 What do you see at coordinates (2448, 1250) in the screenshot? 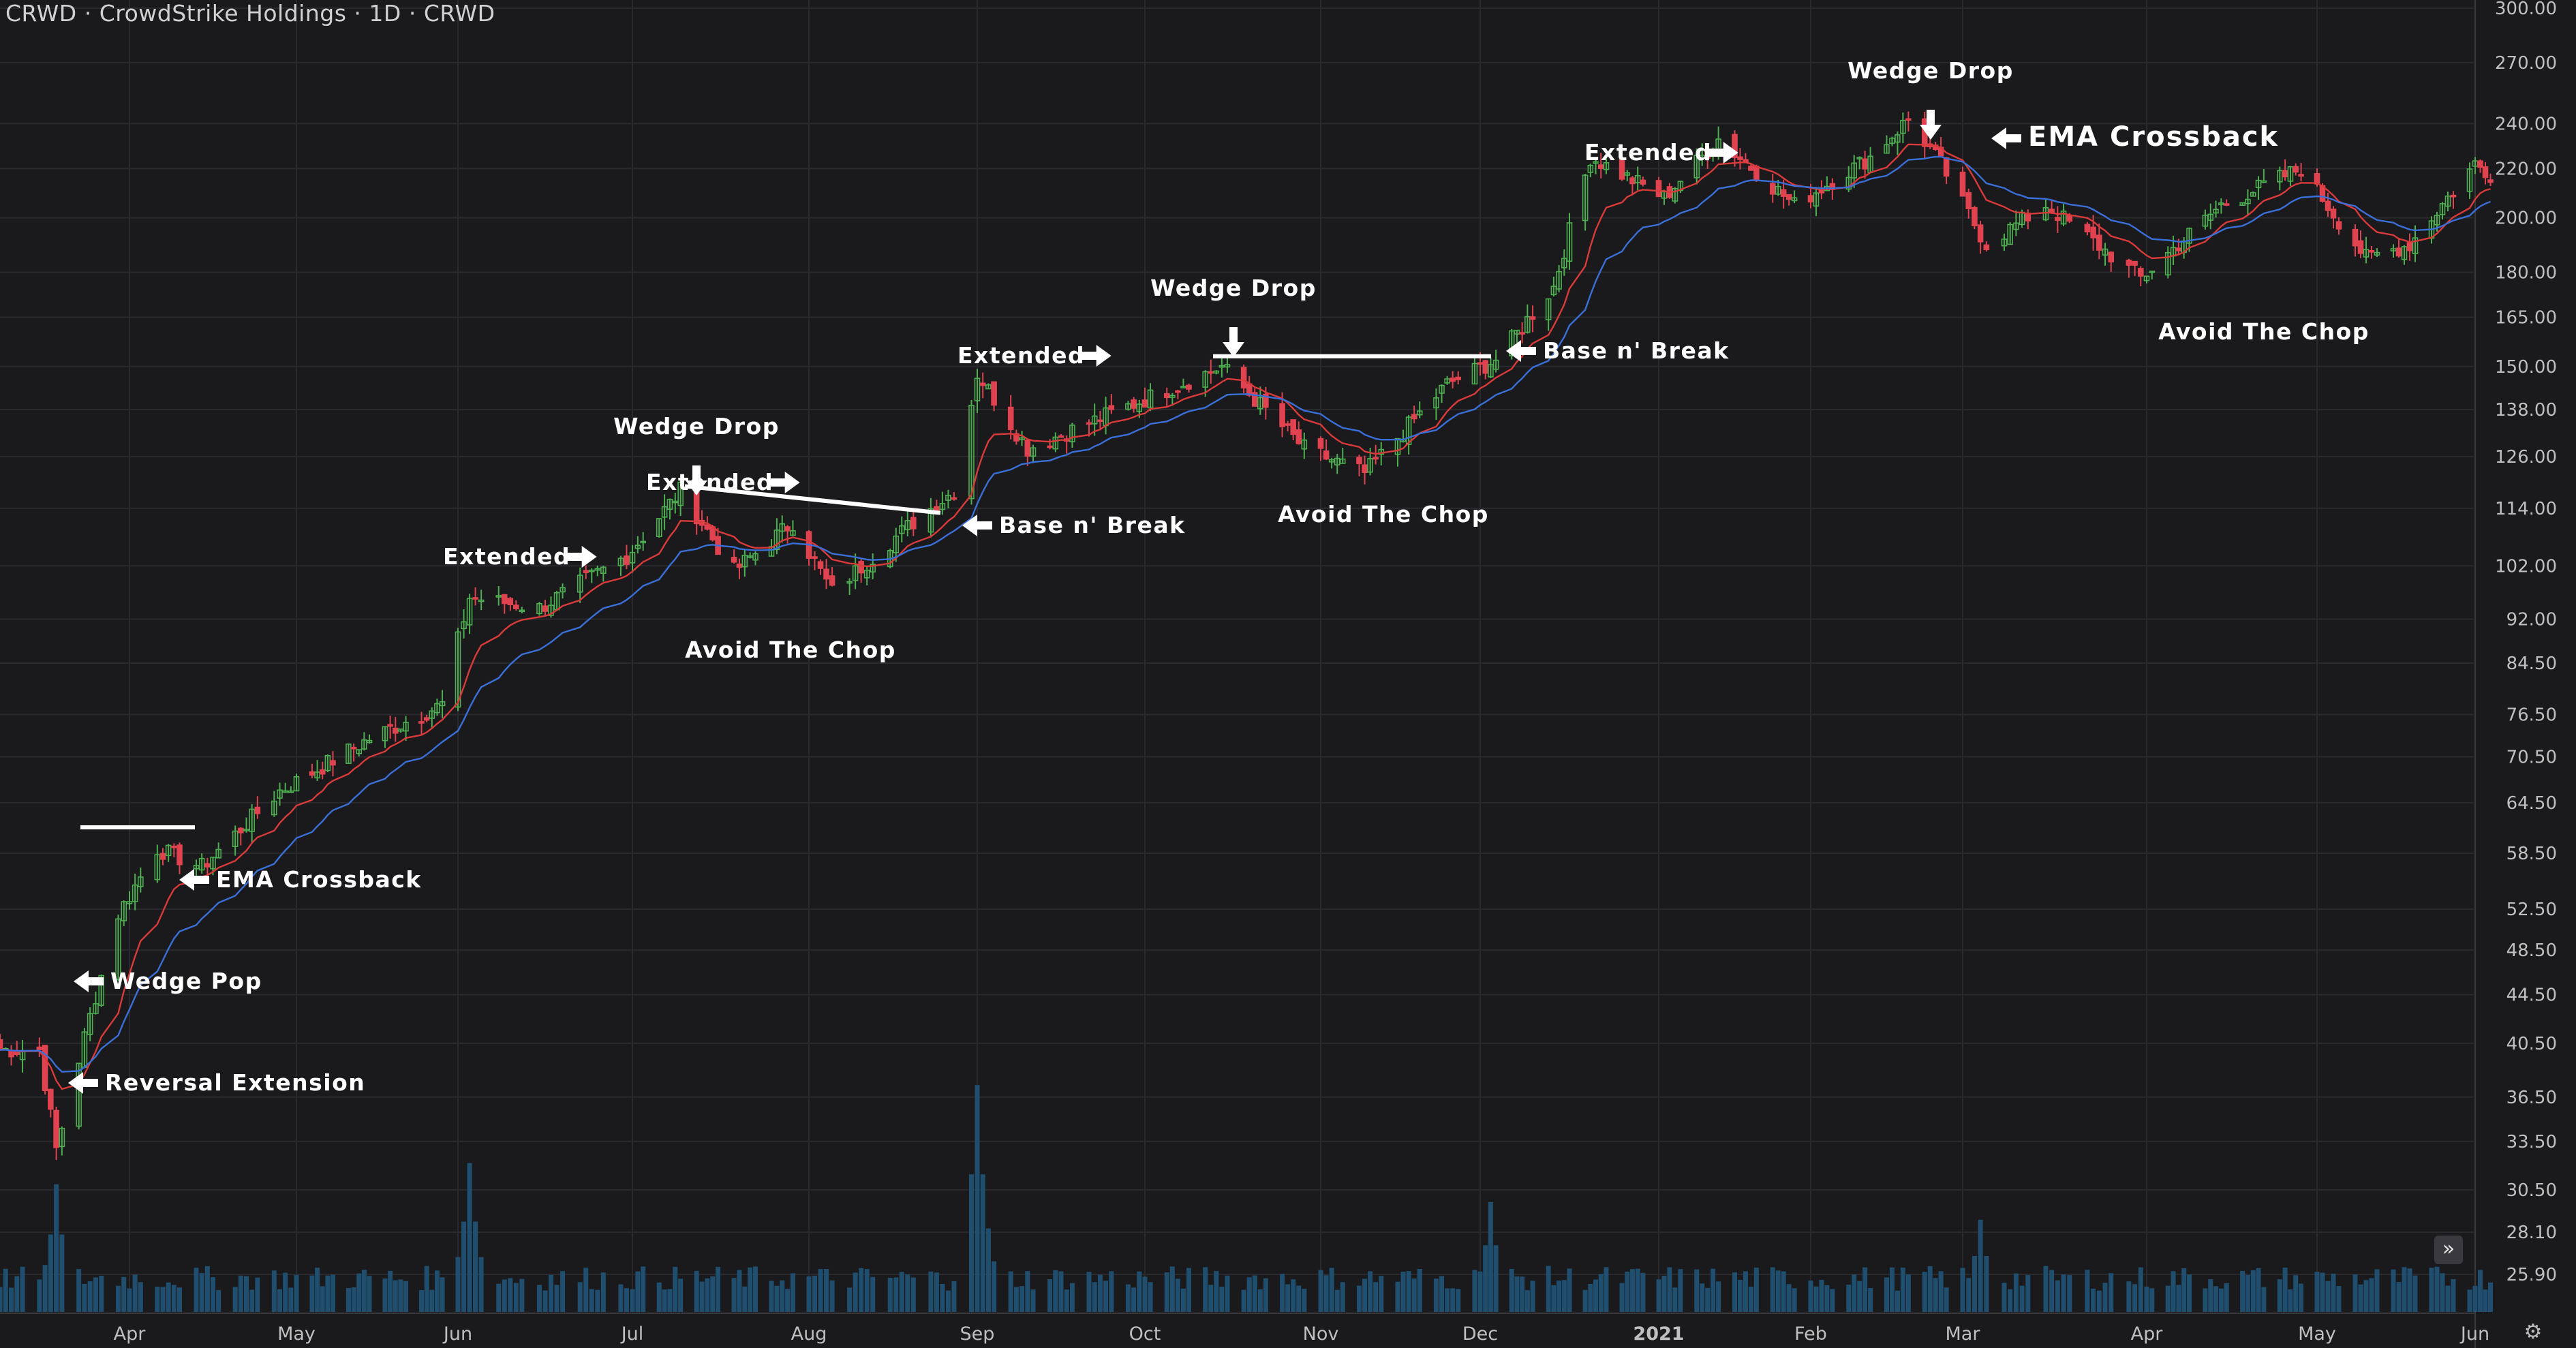
I see `double-chevron-right-icon: »` at bounding box center [2448, 1250].